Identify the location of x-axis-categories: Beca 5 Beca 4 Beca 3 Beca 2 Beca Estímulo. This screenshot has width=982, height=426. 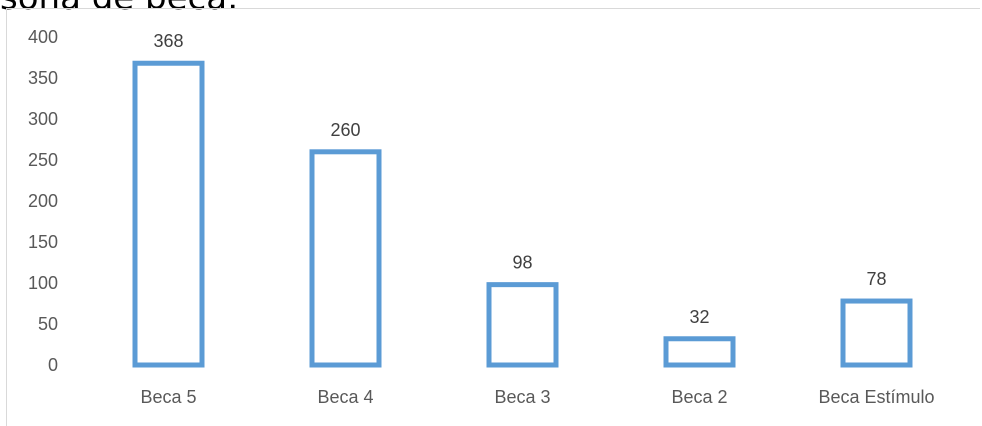
(537, 397).